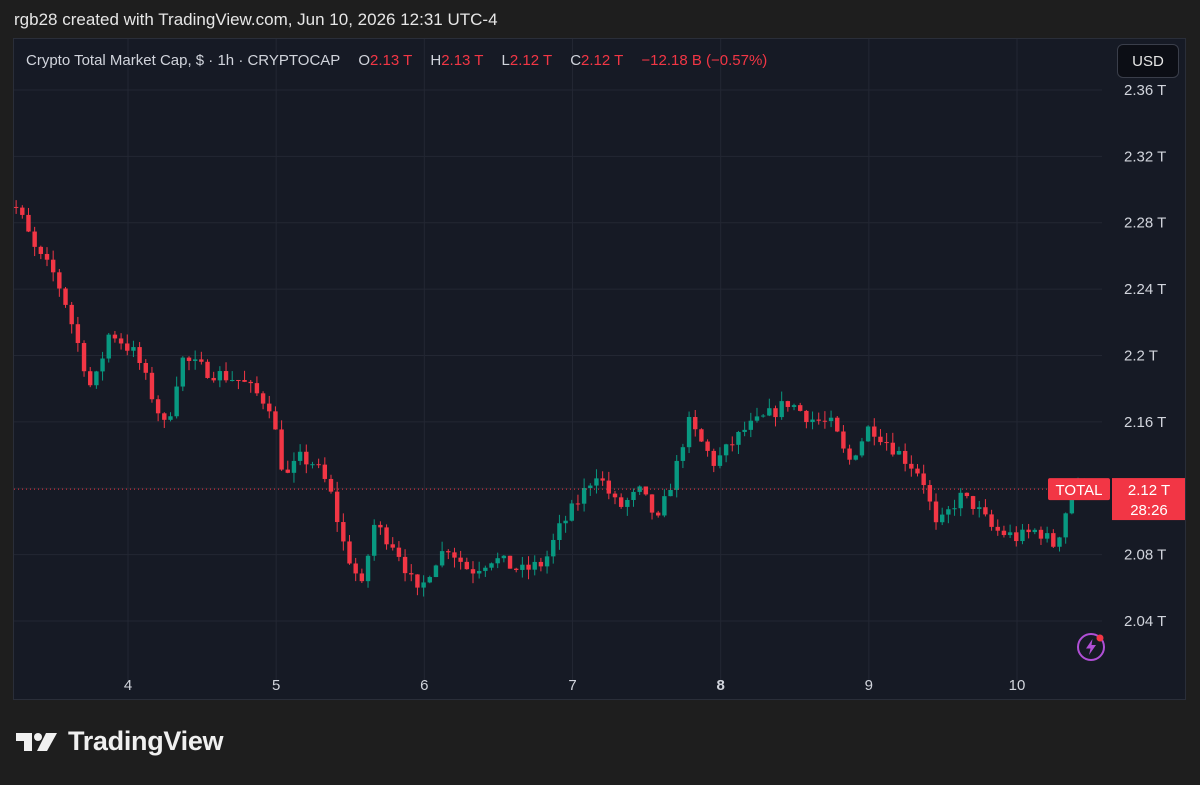 Image resolution: width=1200 pixels, height=785 pixels. What do you see at coordinates (1145, 156) in the screenshot?
I see `y-tick-label: 2.32 T` at bounding box center [1145, 156].